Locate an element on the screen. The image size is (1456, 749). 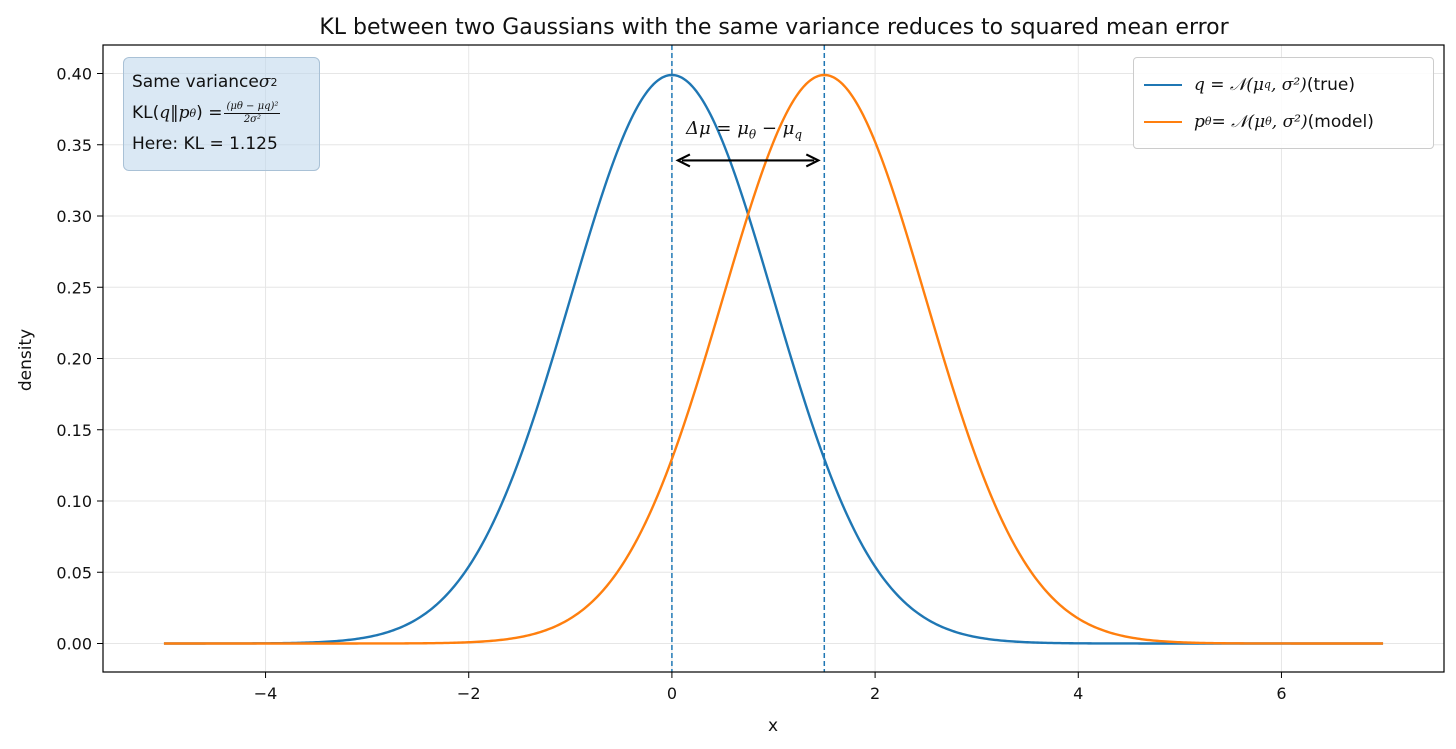
annotation-line-formula: KL(q‖p θ) = (μθ − μq)² 2σ² is located at coordinates (225, 113).